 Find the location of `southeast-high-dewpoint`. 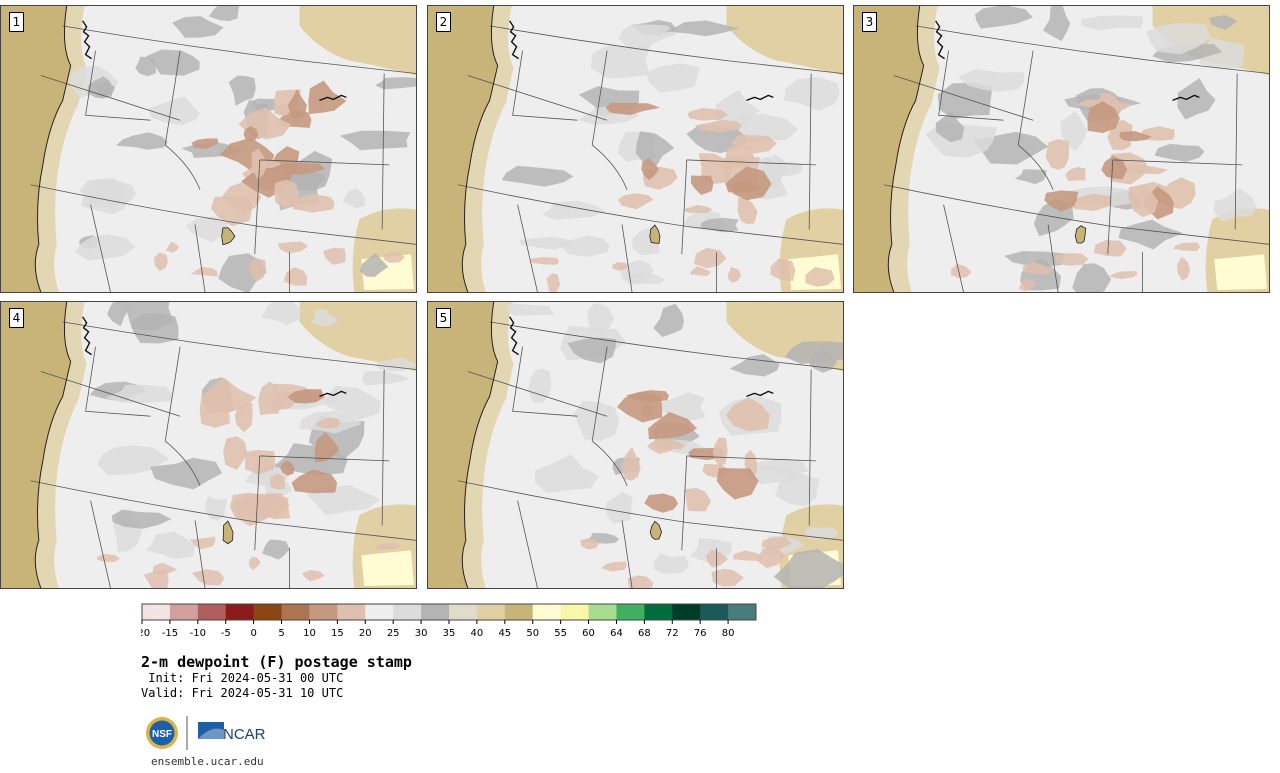

southeast-high-dewpoint is located at coordinates (1241, 272).